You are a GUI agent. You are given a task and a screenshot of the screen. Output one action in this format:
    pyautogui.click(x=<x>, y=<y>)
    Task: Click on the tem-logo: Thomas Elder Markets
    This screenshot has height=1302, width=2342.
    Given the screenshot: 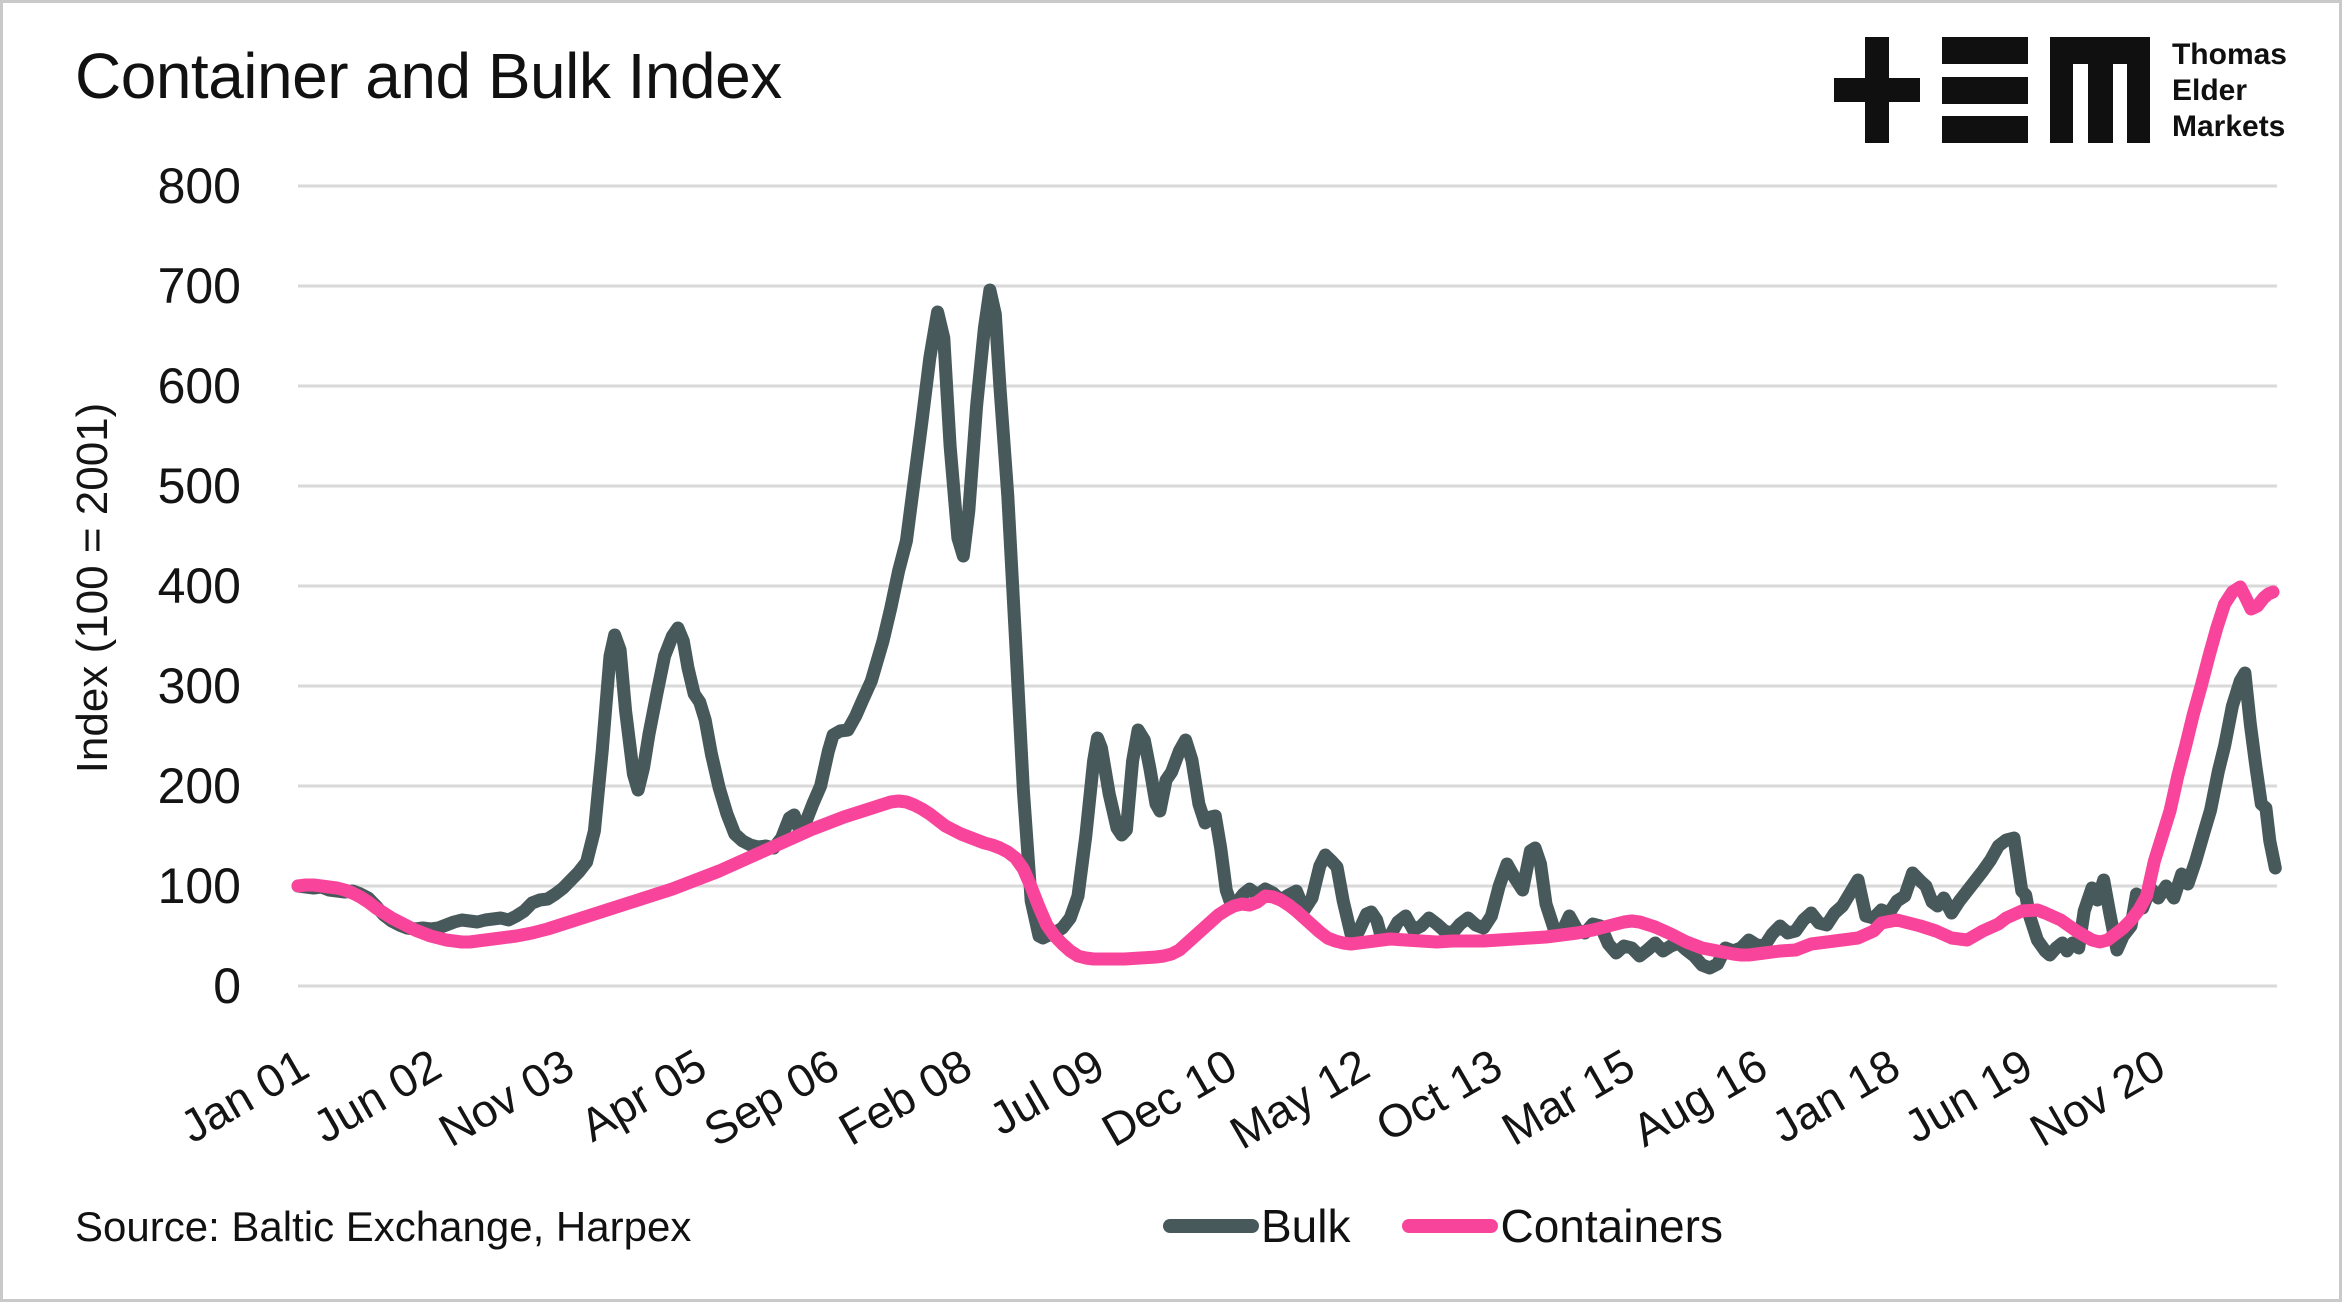 What is the action you would take?
    pyautogui.click(x=2060, y=91)
    